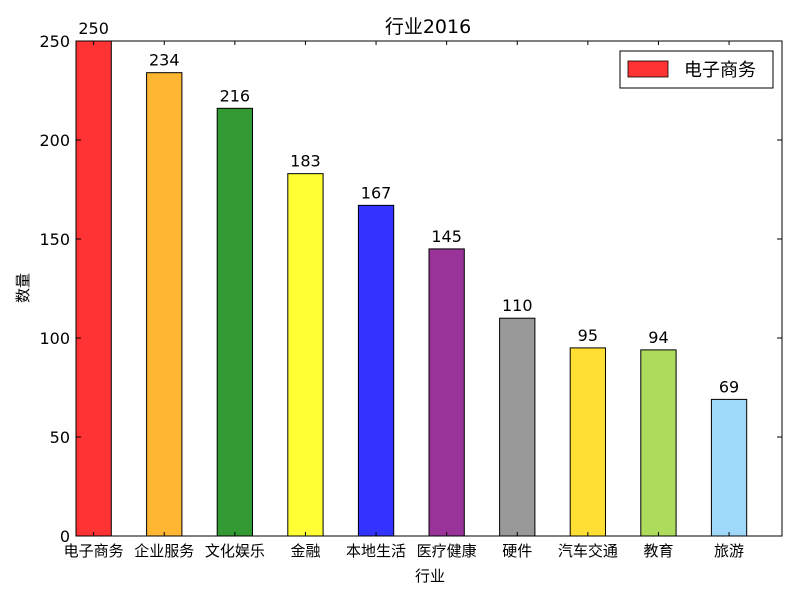 The width and height of the screenshot is (800, 600). What do you see at coordinates (54, 239) in the screenshot?
I see `y-tick-label: 150` at bounding box center [54, 239].